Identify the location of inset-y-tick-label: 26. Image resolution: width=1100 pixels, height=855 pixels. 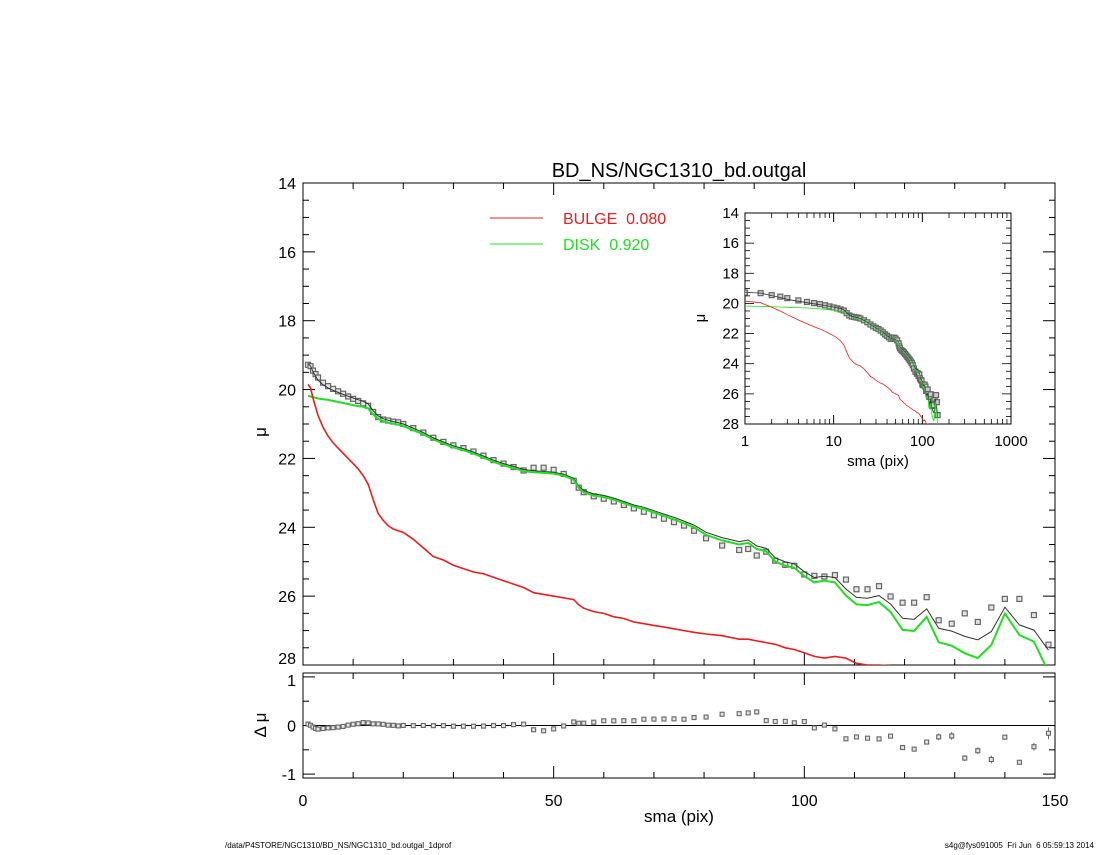
(730, 394).